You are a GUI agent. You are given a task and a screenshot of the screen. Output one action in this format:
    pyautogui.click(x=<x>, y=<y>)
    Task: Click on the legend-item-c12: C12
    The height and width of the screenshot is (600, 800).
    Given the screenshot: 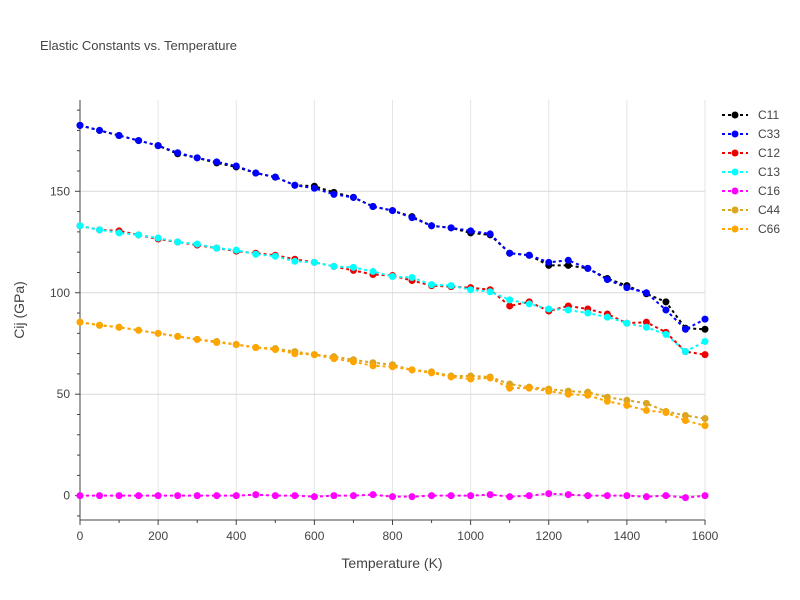 What is the action you would take?
    pyautogui.click(x=751, y=153)
    